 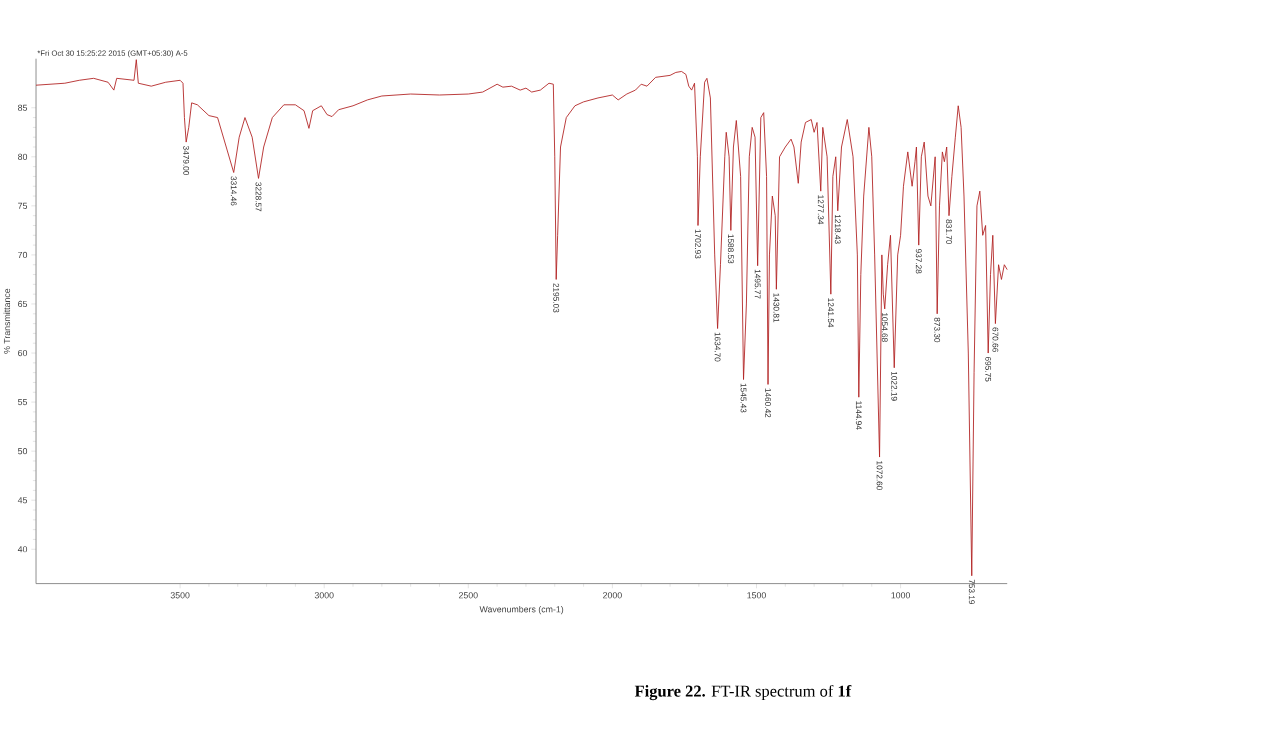 What do you see at coordinates (820, 210) in the screenshot?
I see `annotation: 1277.34` at bounding box center [820, 210].